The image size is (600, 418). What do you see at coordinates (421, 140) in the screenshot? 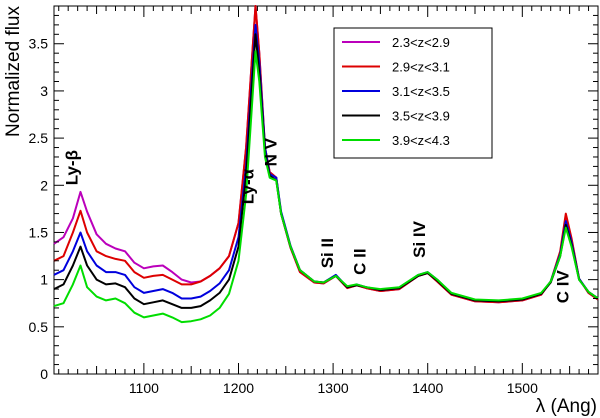
I see `legend-label: 3.9<z<4.3` at bounding box center [421, 140].